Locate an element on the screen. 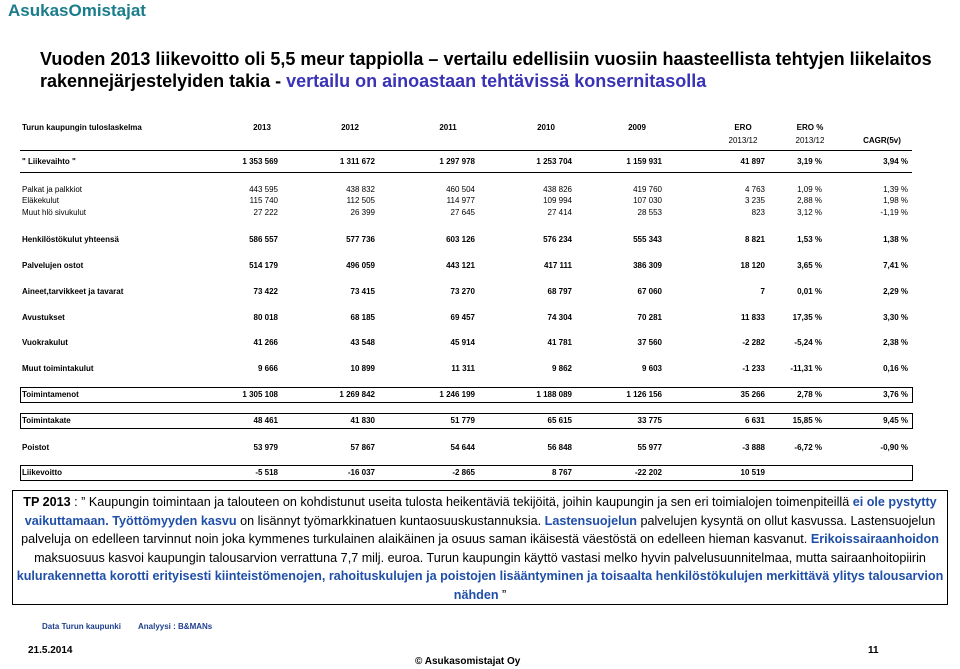 This screenshot has height=669, width=960. row-value: 438 832 is located at coordinates (360, 189).